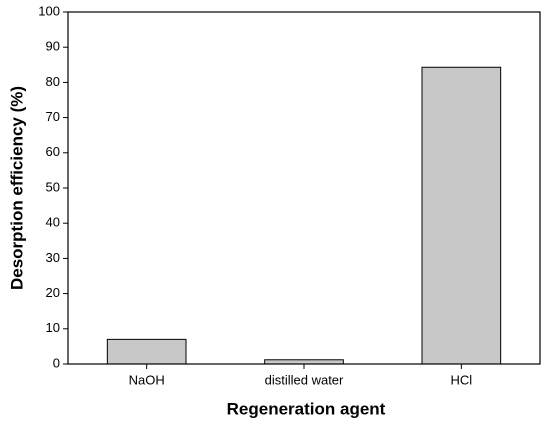  Describe the element at coordinates (53, 327) in the screenshot. I see `y-tick-label: 10` at that location.